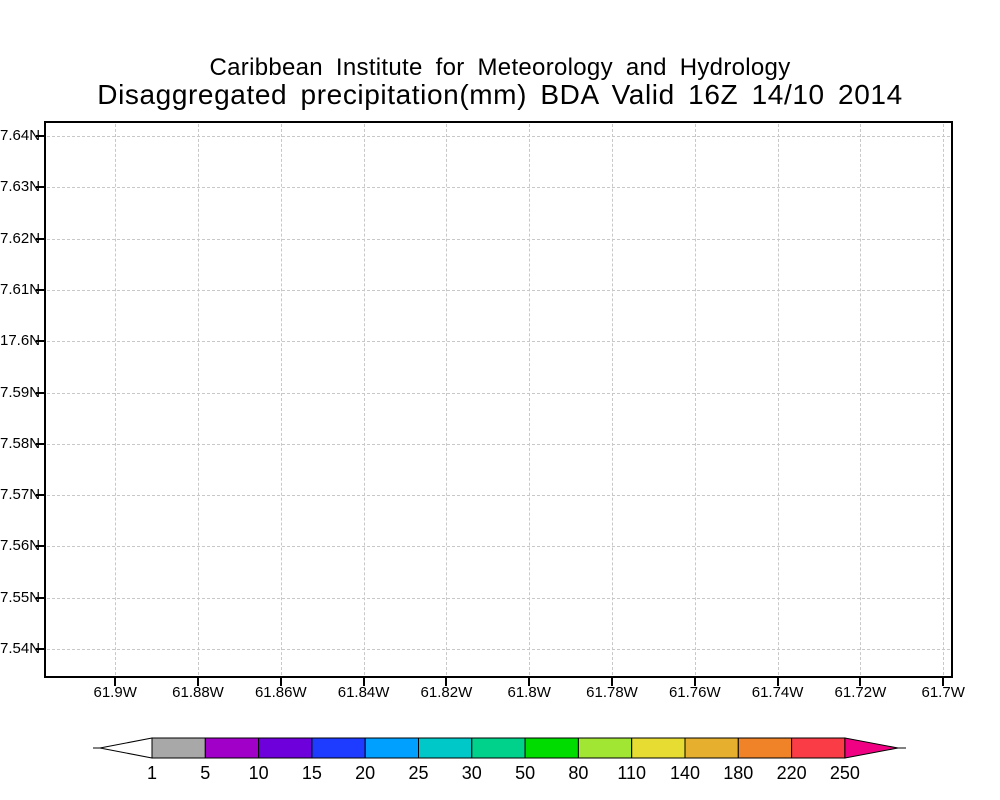 This screenshot has width=1000, height=800. Describe the element at coordinates (777, 692) in the screenshot. I see `x-axis-tick-label: 61.74W` at that location.